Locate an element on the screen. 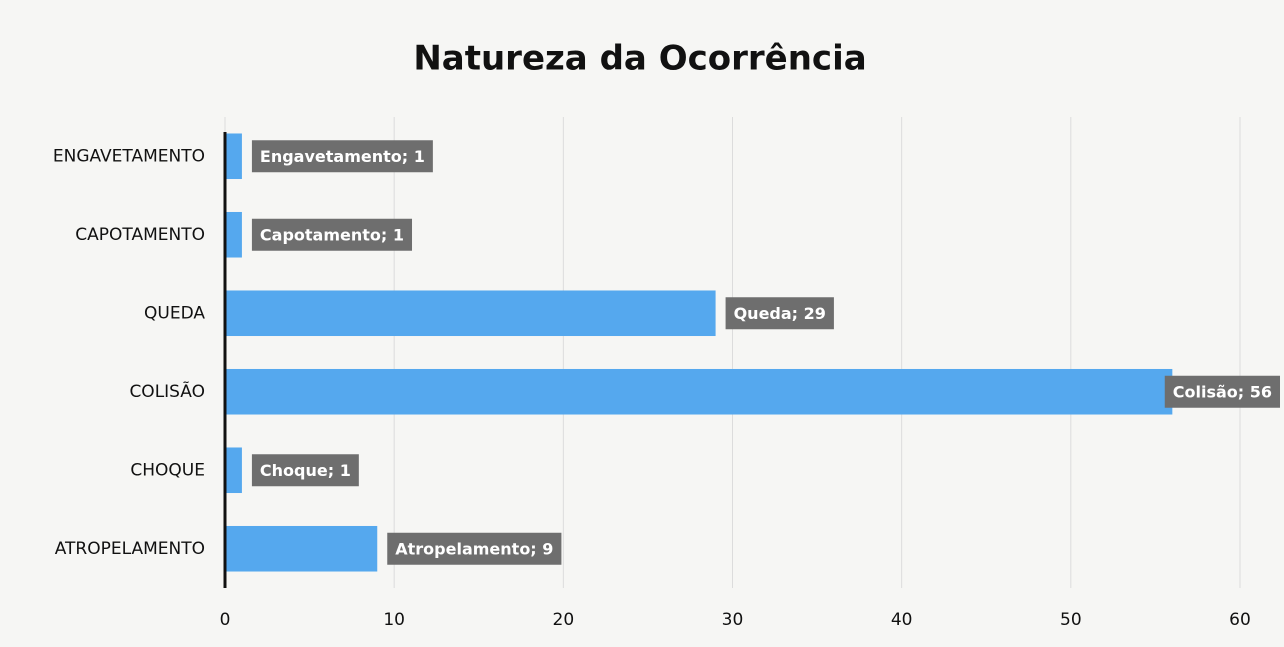  y-tick-label: QUEDA is located at coordinates (174, 313).